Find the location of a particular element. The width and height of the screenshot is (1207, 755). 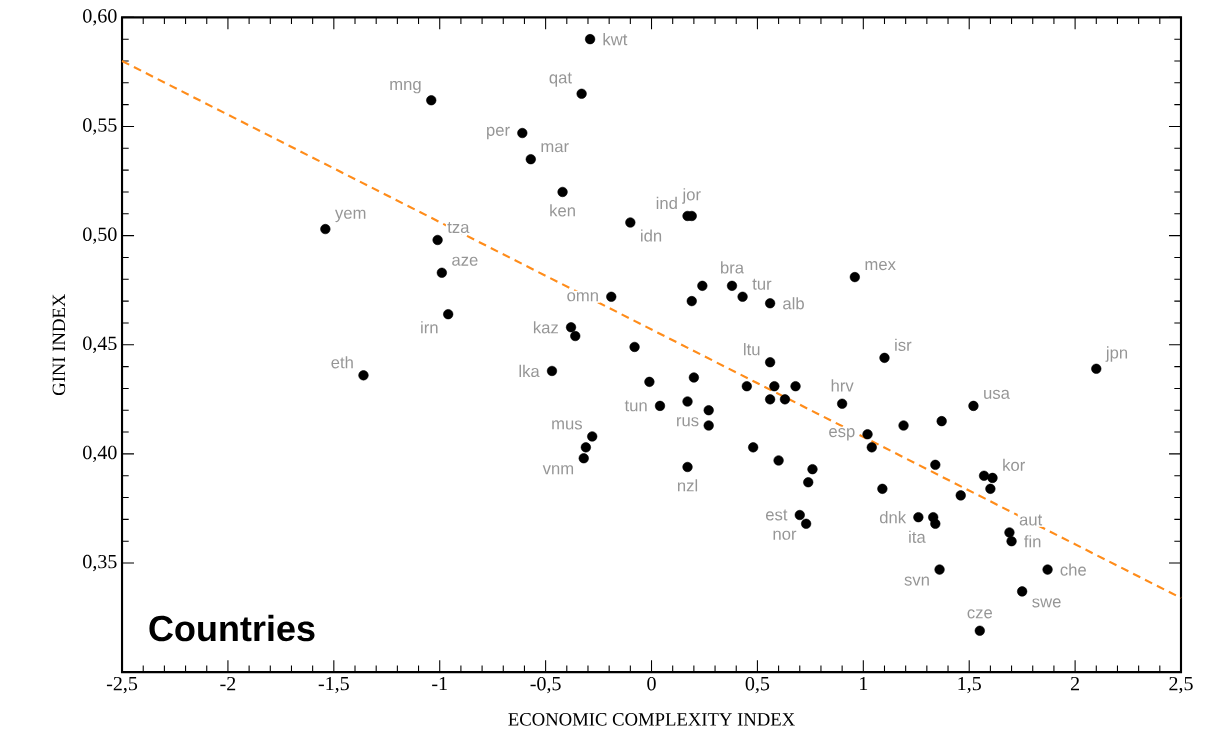

annotation: cze is located at coordinates (980, 614).